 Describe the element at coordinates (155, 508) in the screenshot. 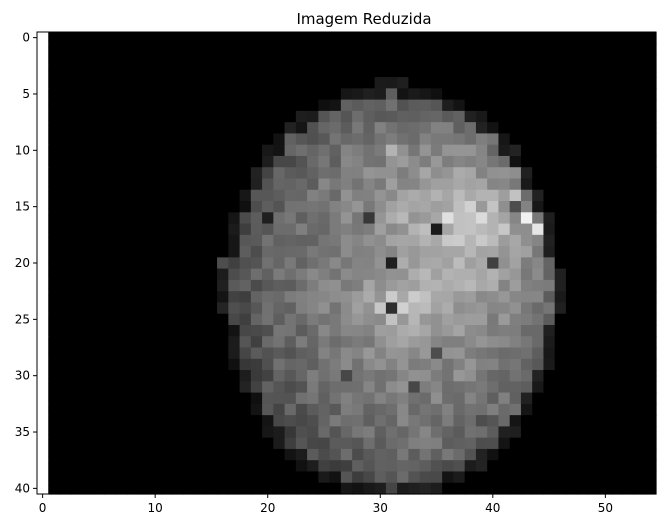

I see `x-tick-label: 10` at that location.